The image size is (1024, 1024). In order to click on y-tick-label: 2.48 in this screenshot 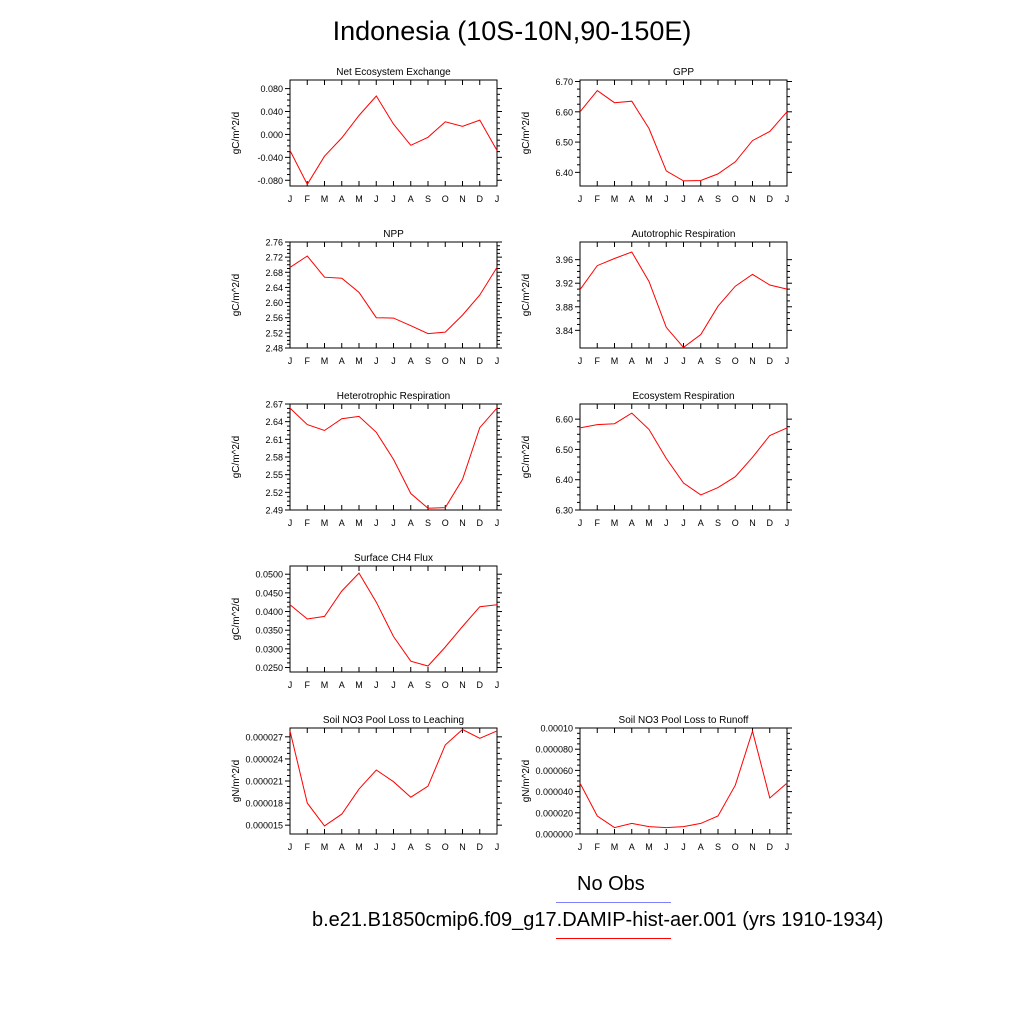, I will do `click(274, 349)`.